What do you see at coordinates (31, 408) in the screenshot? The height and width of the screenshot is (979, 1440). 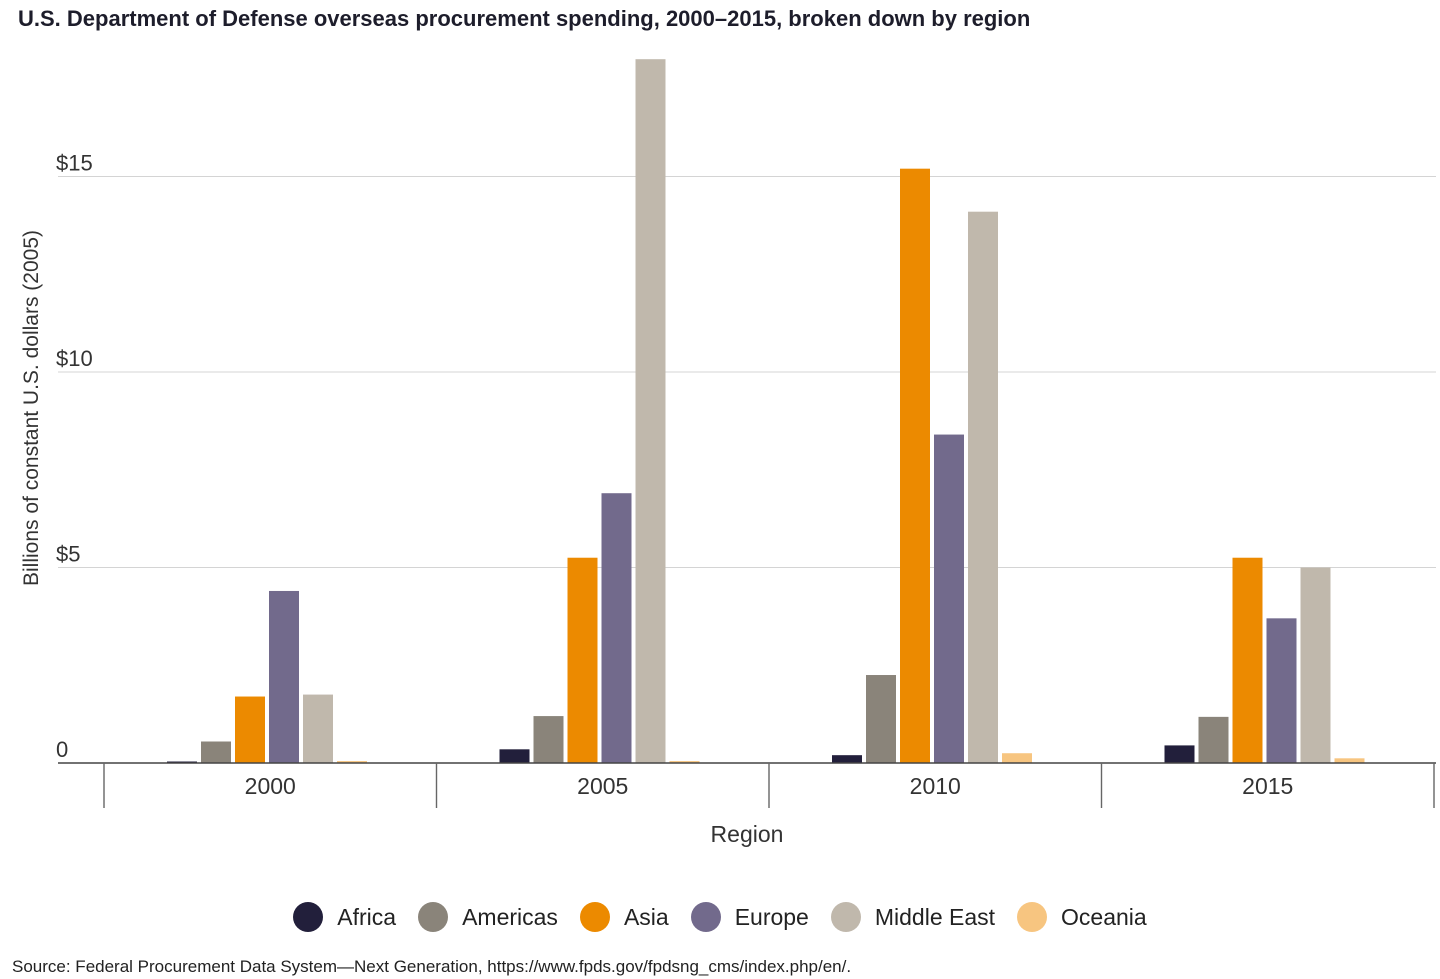 I see `y-axis-label: Billions of constant U.S. dollars (2005)` at bounding box center [31, 408].